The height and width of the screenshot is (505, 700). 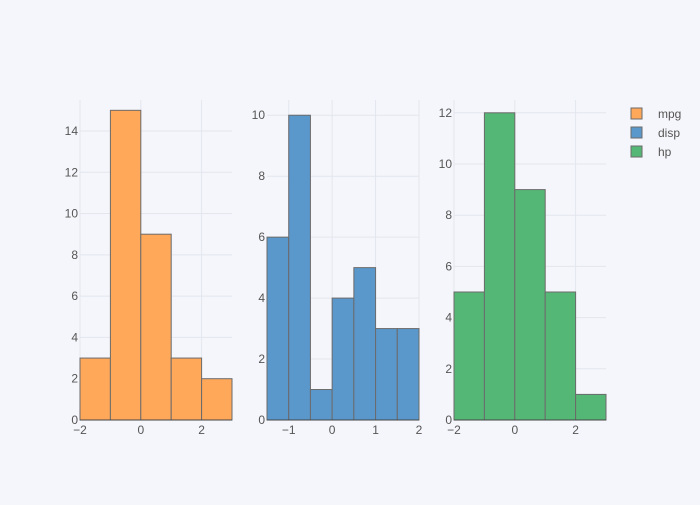 I want to click on legend: mpg disp hp, so click(x=655, y=133).